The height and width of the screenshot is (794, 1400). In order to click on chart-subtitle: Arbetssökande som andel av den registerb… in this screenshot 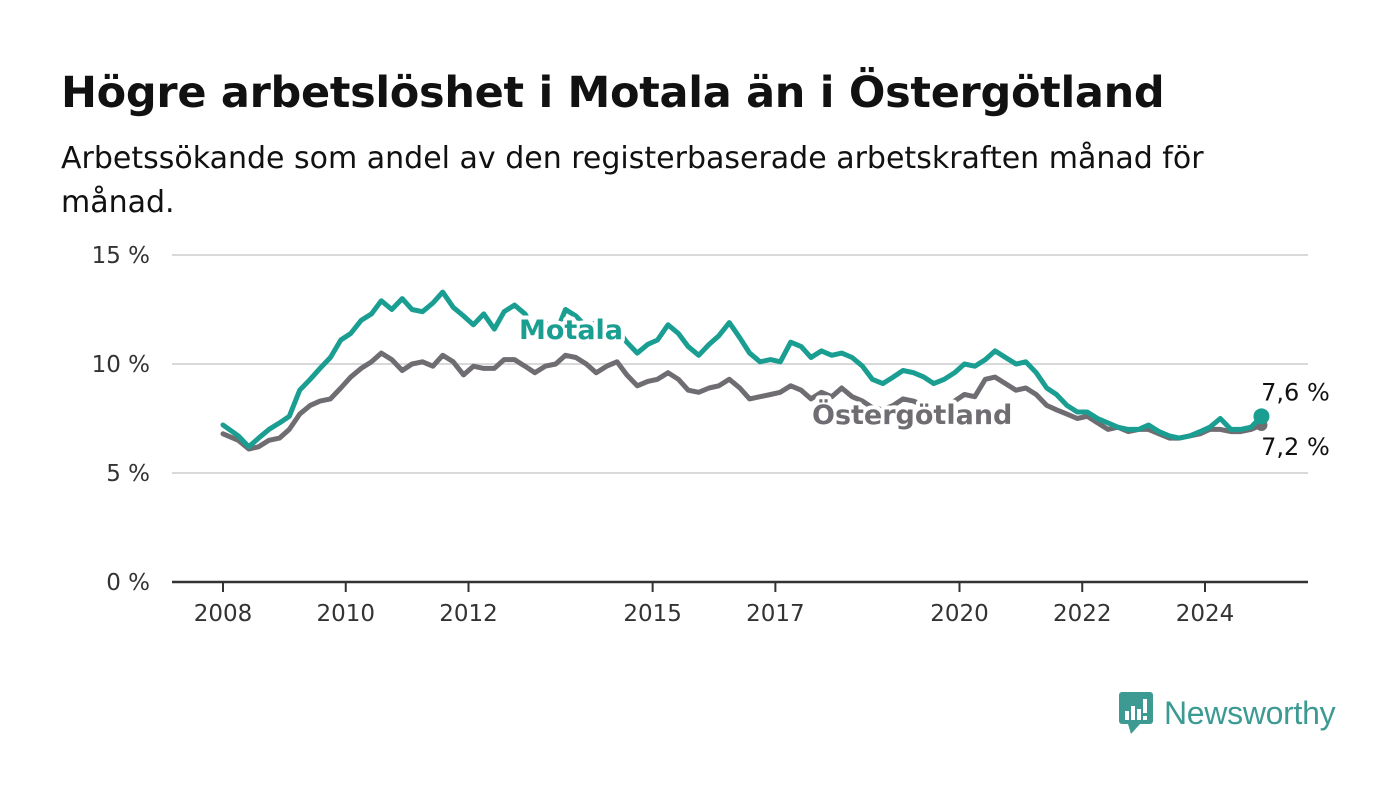, I will do `click(632, 180)`.